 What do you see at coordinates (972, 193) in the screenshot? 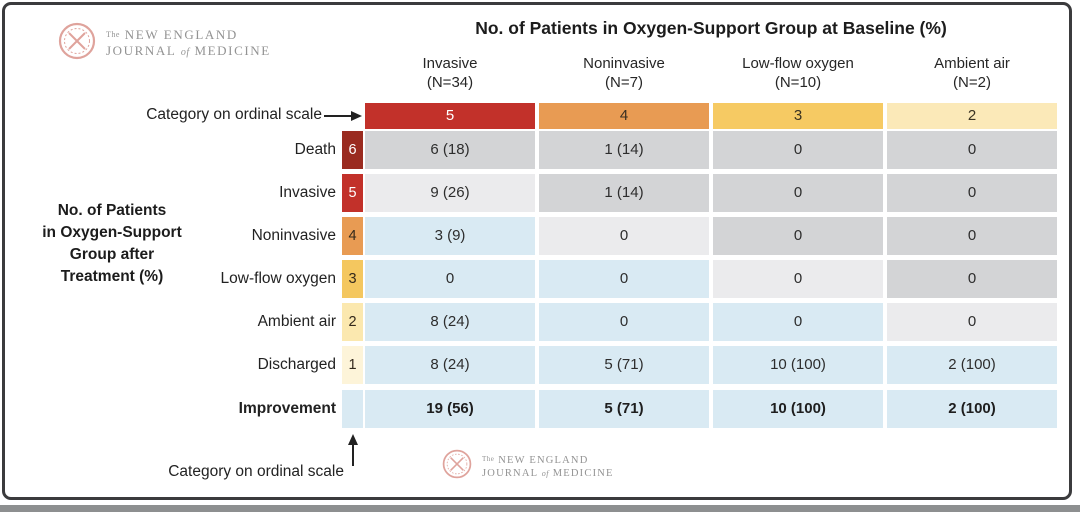
I see `cell-invasive-ambient: 0` at bounding box center [972, 193].